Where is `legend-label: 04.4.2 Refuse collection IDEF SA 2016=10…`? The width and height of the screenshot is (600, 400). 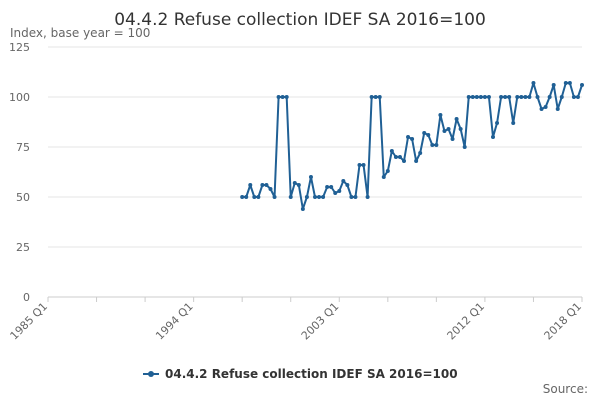
legend-label: 04.4.2 Refuse collection IDEF SA 2016=10… is located at coordinates (311, 374).